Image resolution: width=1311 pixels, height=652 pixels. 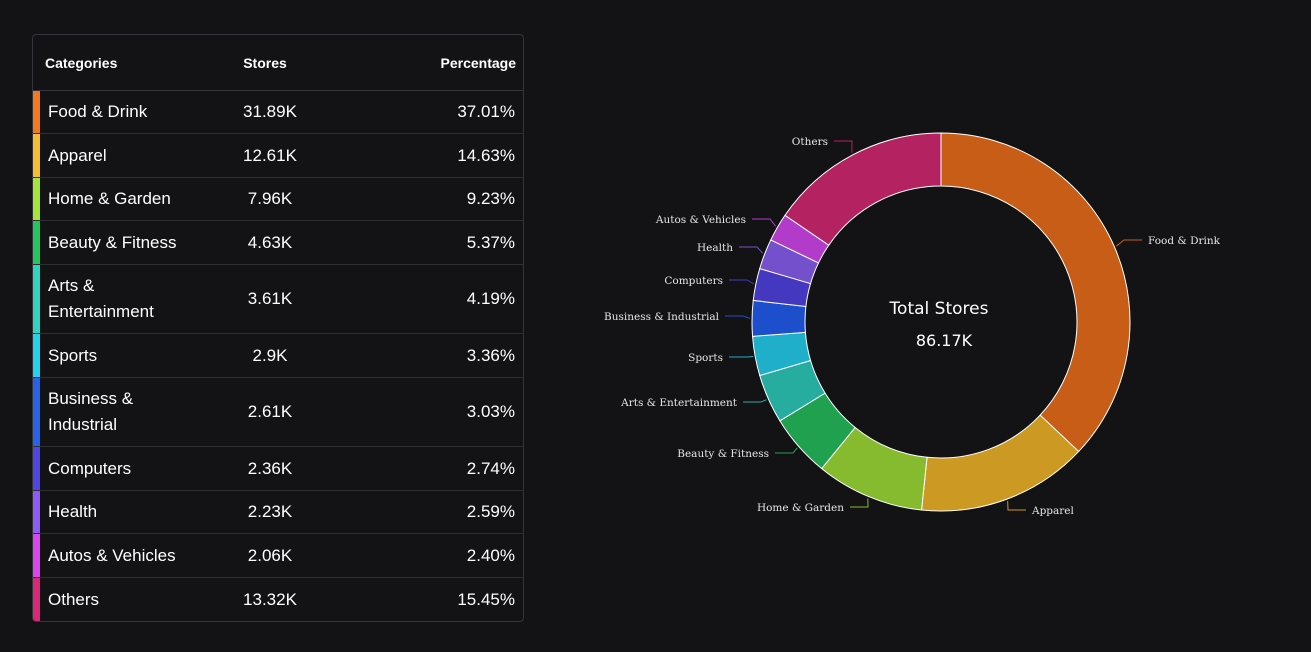 What do you see at coordinates (490, 555) in the screenshot?
I see `cell-percentage: 2.40%` at bounding box center [490, 555].